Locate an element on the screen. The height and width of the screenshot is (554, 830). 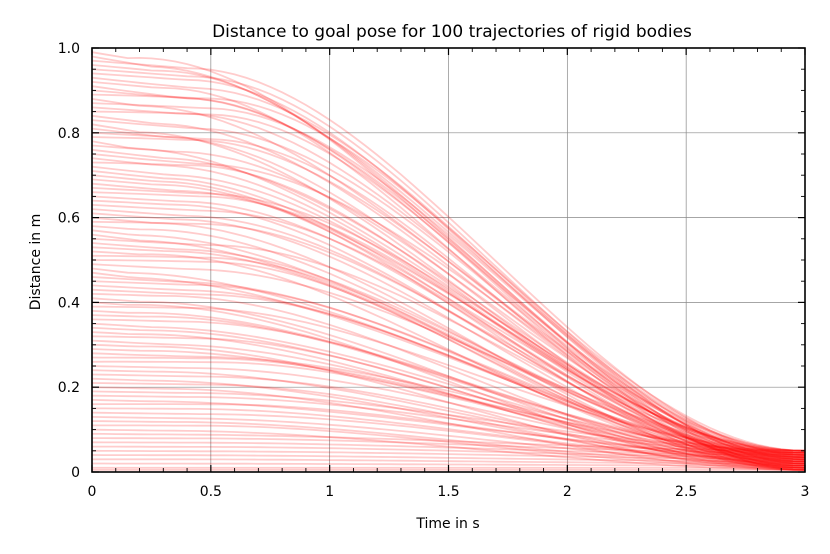
y-tick-label: 0.6 is located at coordinates (69, 219).